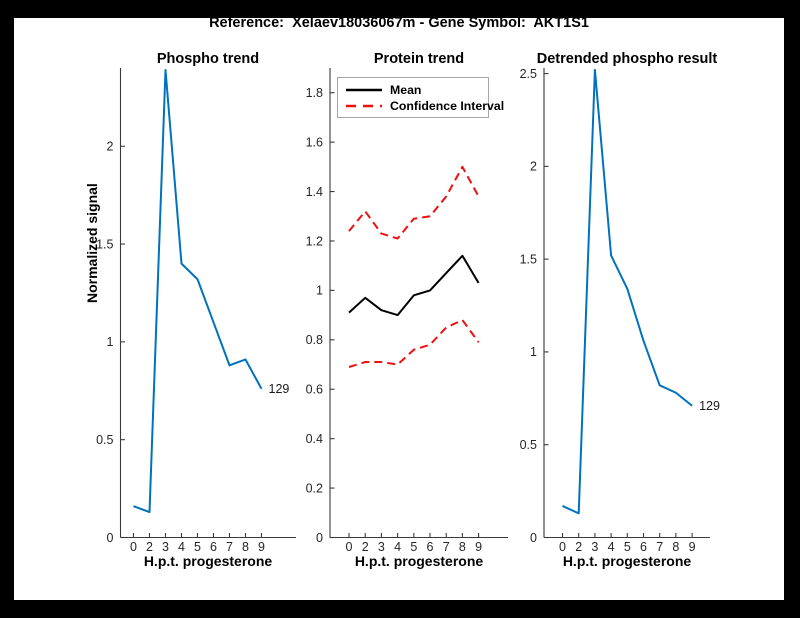 This screenshot has width=800, height=618. Describe the element at coordinates (314, 439) in the screenshot. I see `y-tick-label: 0.4` at that location.